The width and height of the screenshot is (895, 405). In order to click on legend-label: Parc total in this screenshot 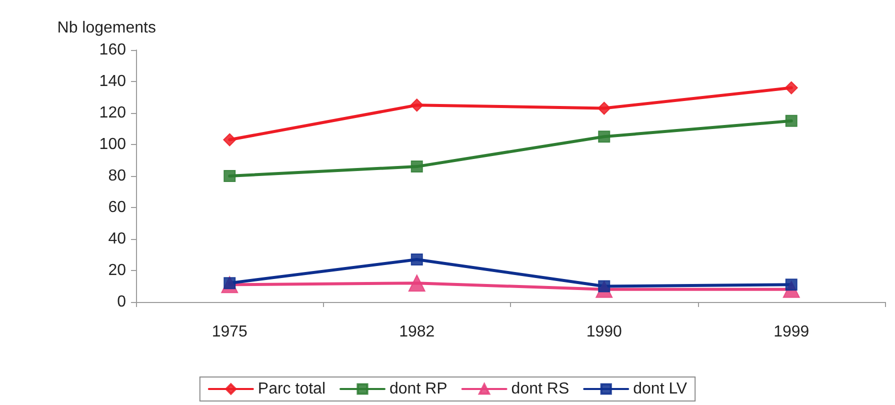, I will do `click(292, 389)`.